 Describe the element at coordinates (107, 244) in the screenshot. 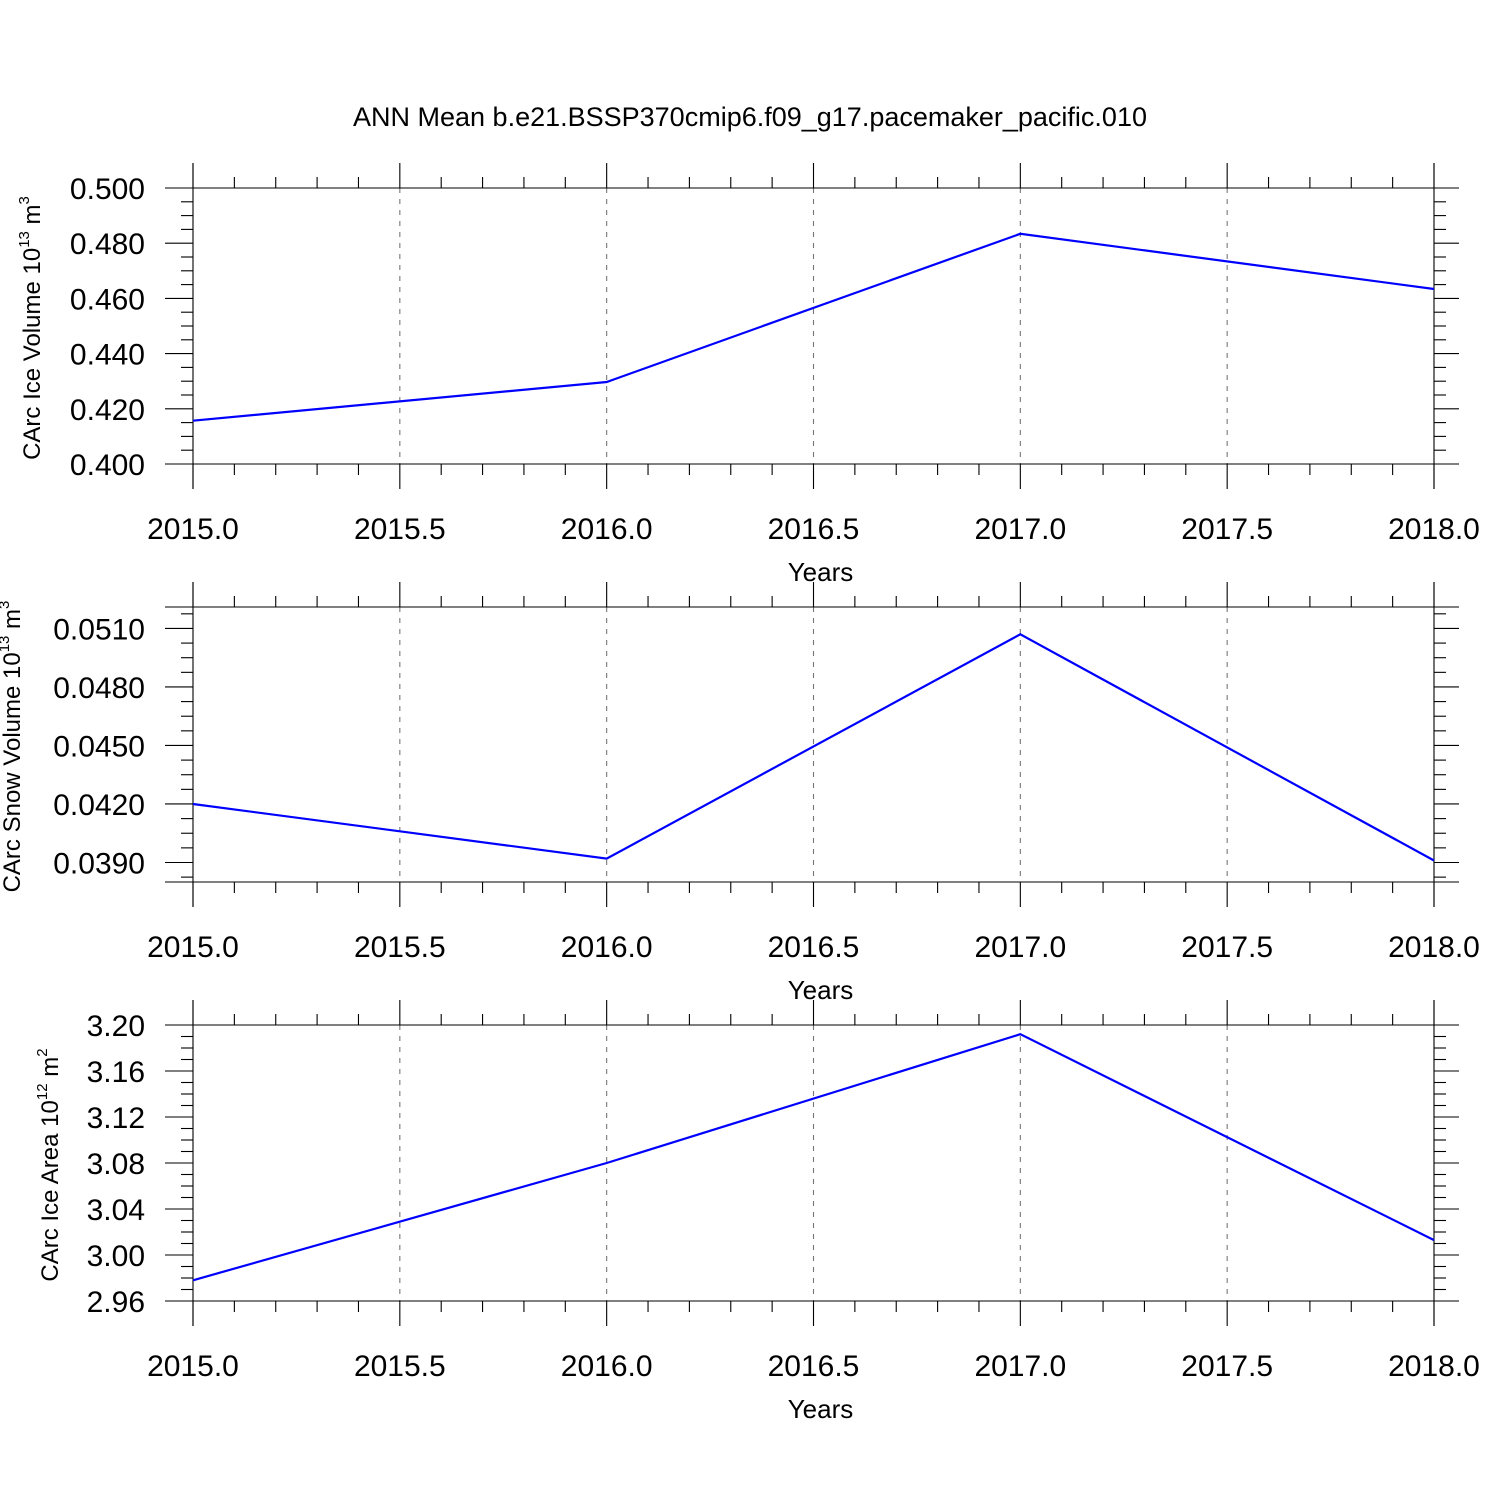

I see `y-tick-label: 0.480` at that location.